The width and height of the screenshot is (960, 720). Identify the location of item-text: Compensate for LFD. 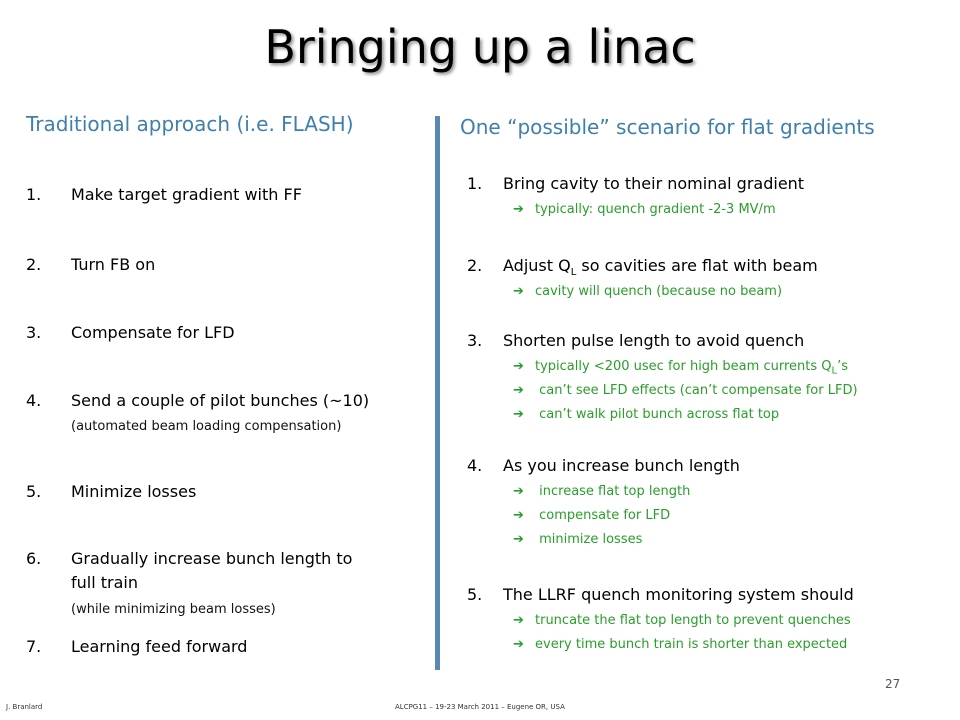
(153, 332).